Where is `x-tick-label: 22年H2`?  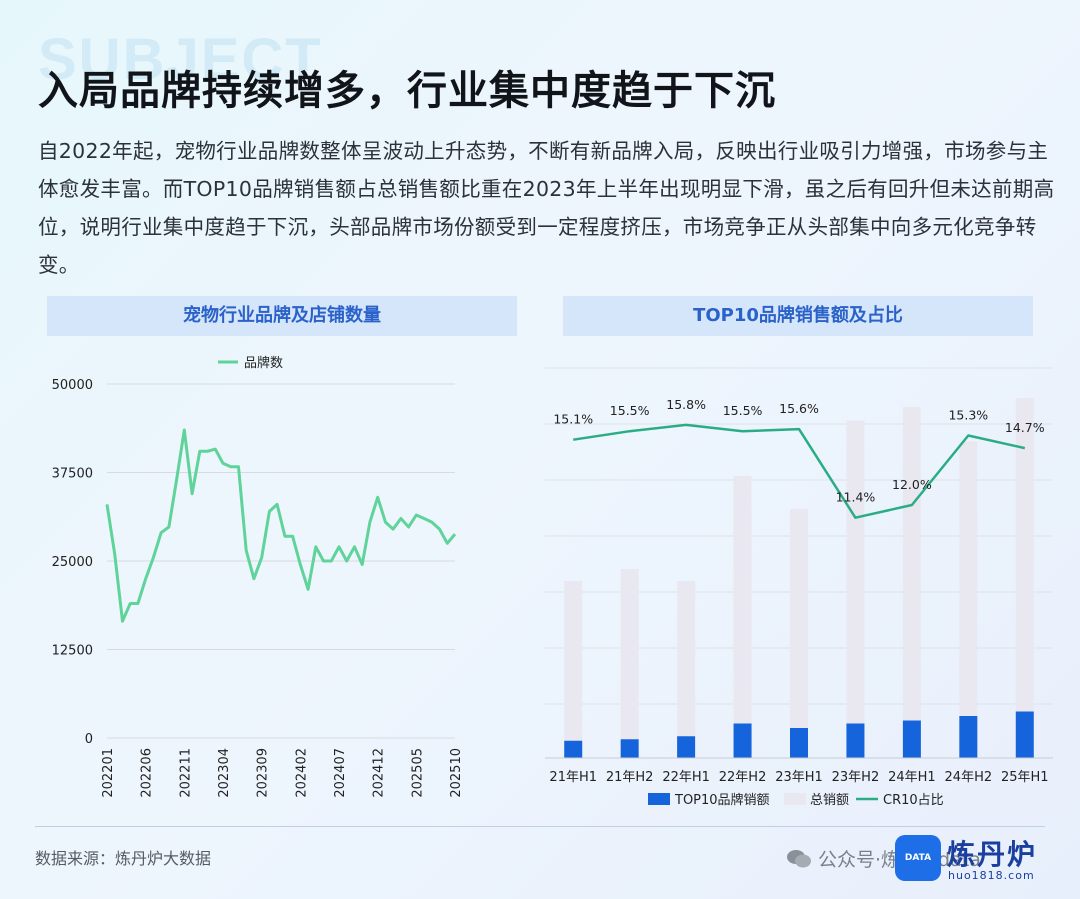
x-tick-label: 22年H2 is located at coordinates (743, 777).